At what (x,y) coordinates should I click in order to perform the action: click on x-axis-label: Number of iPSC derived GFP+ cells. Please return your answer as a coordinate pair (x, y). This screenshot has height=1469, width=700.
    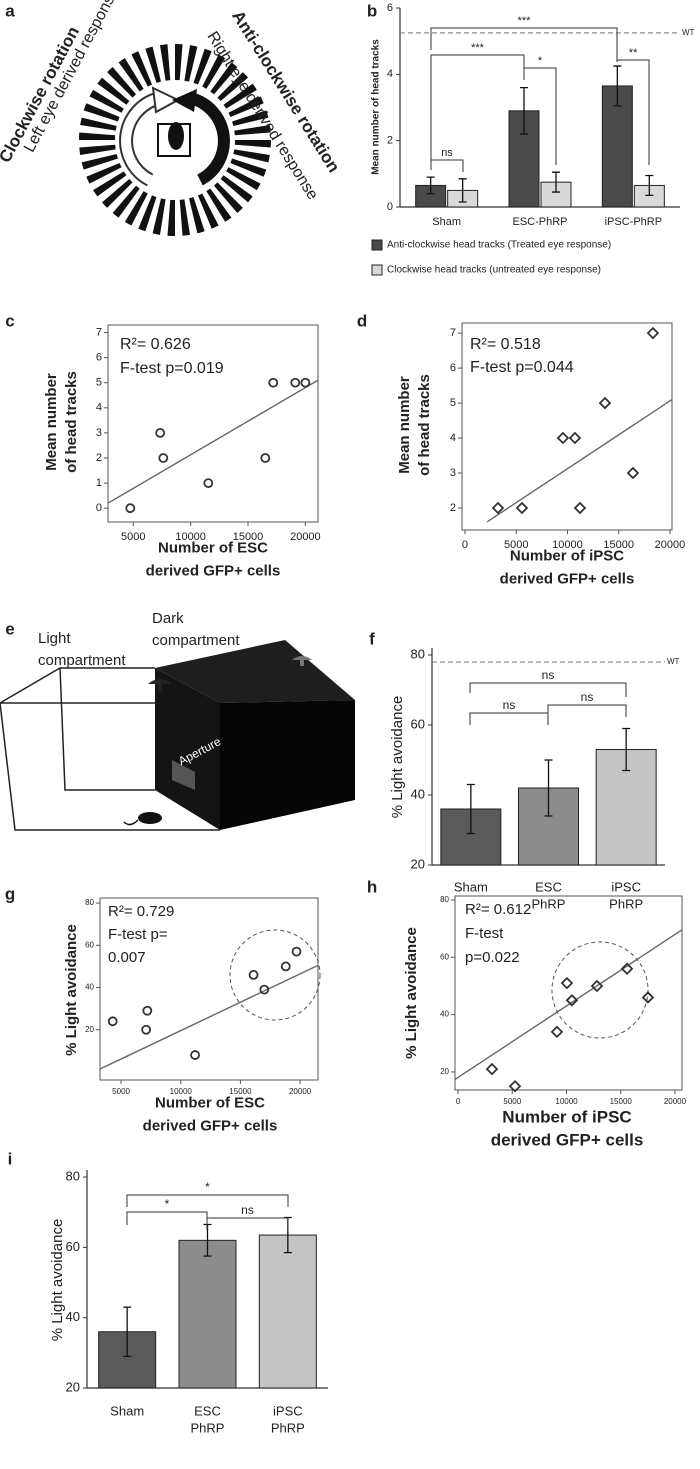
    Looking at the image, I should click on (567, 567).